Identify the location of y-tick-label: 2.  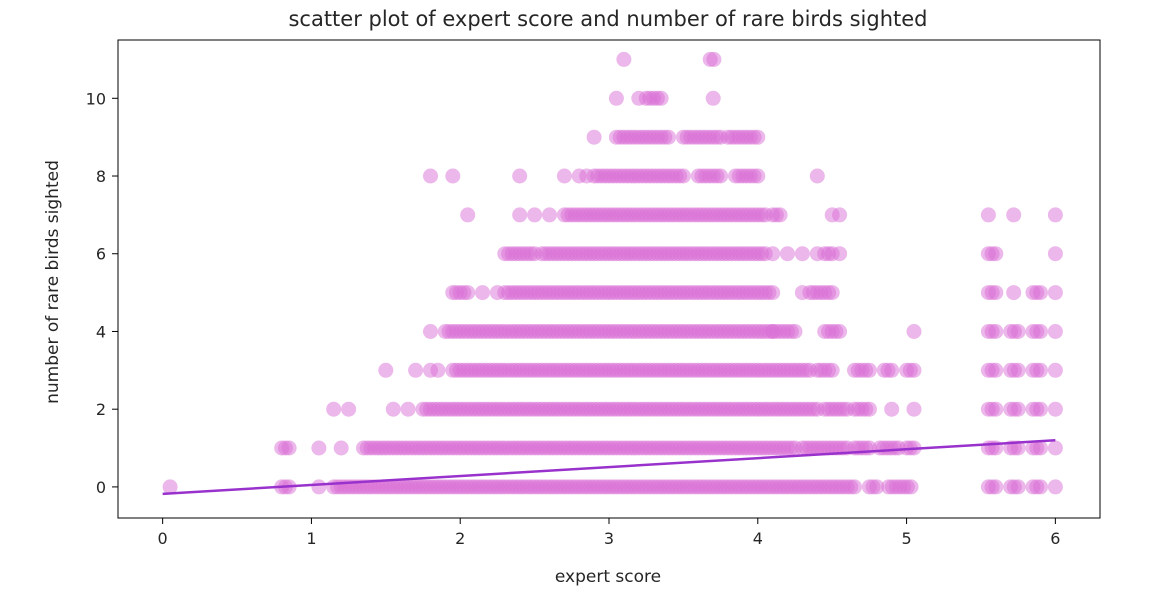
(101, 409).